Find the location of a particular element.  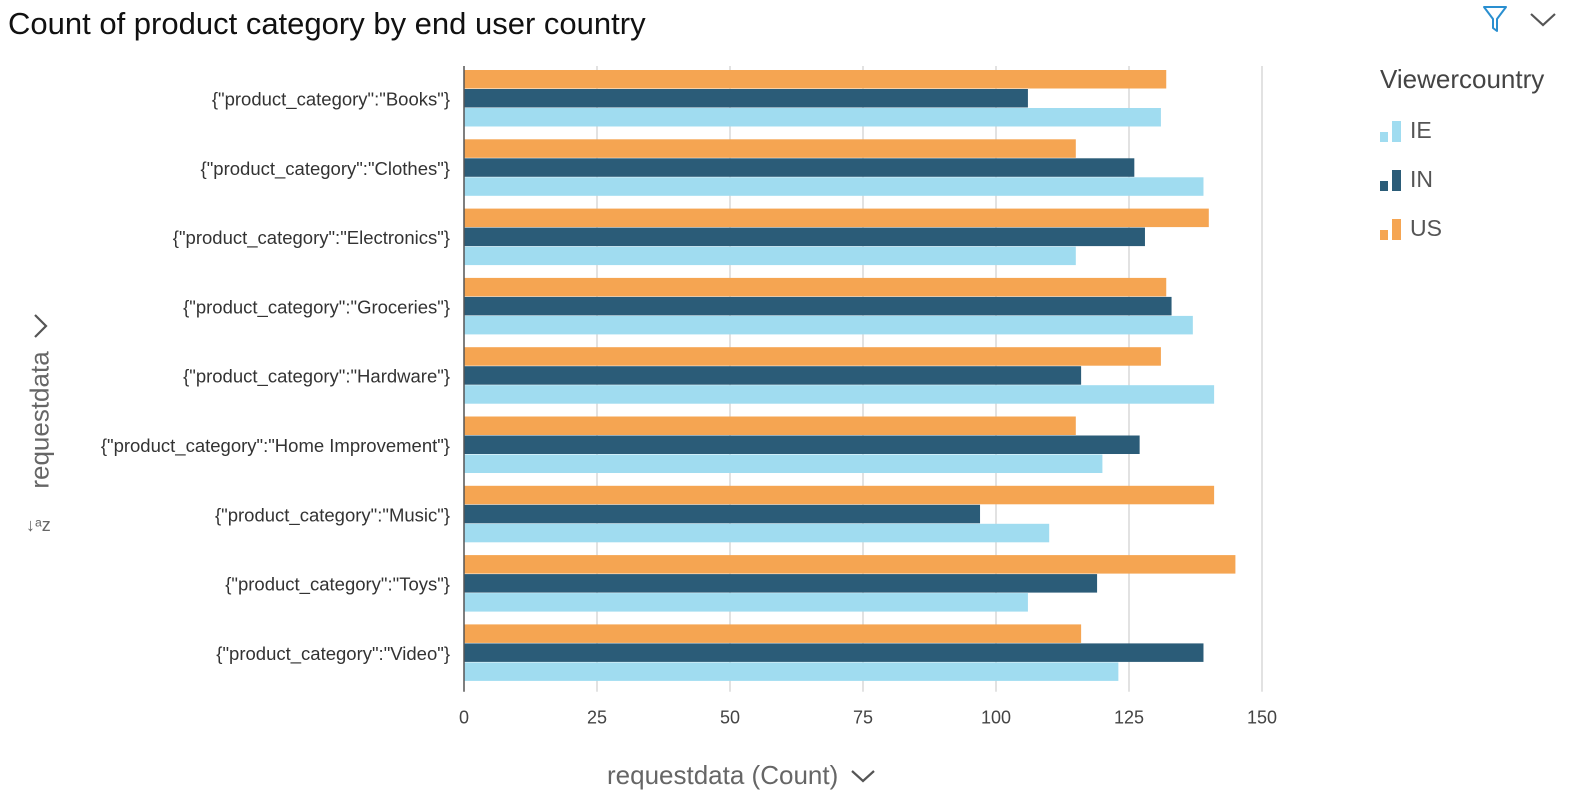

chevron-right-icon is located at coordinates (41, 328).